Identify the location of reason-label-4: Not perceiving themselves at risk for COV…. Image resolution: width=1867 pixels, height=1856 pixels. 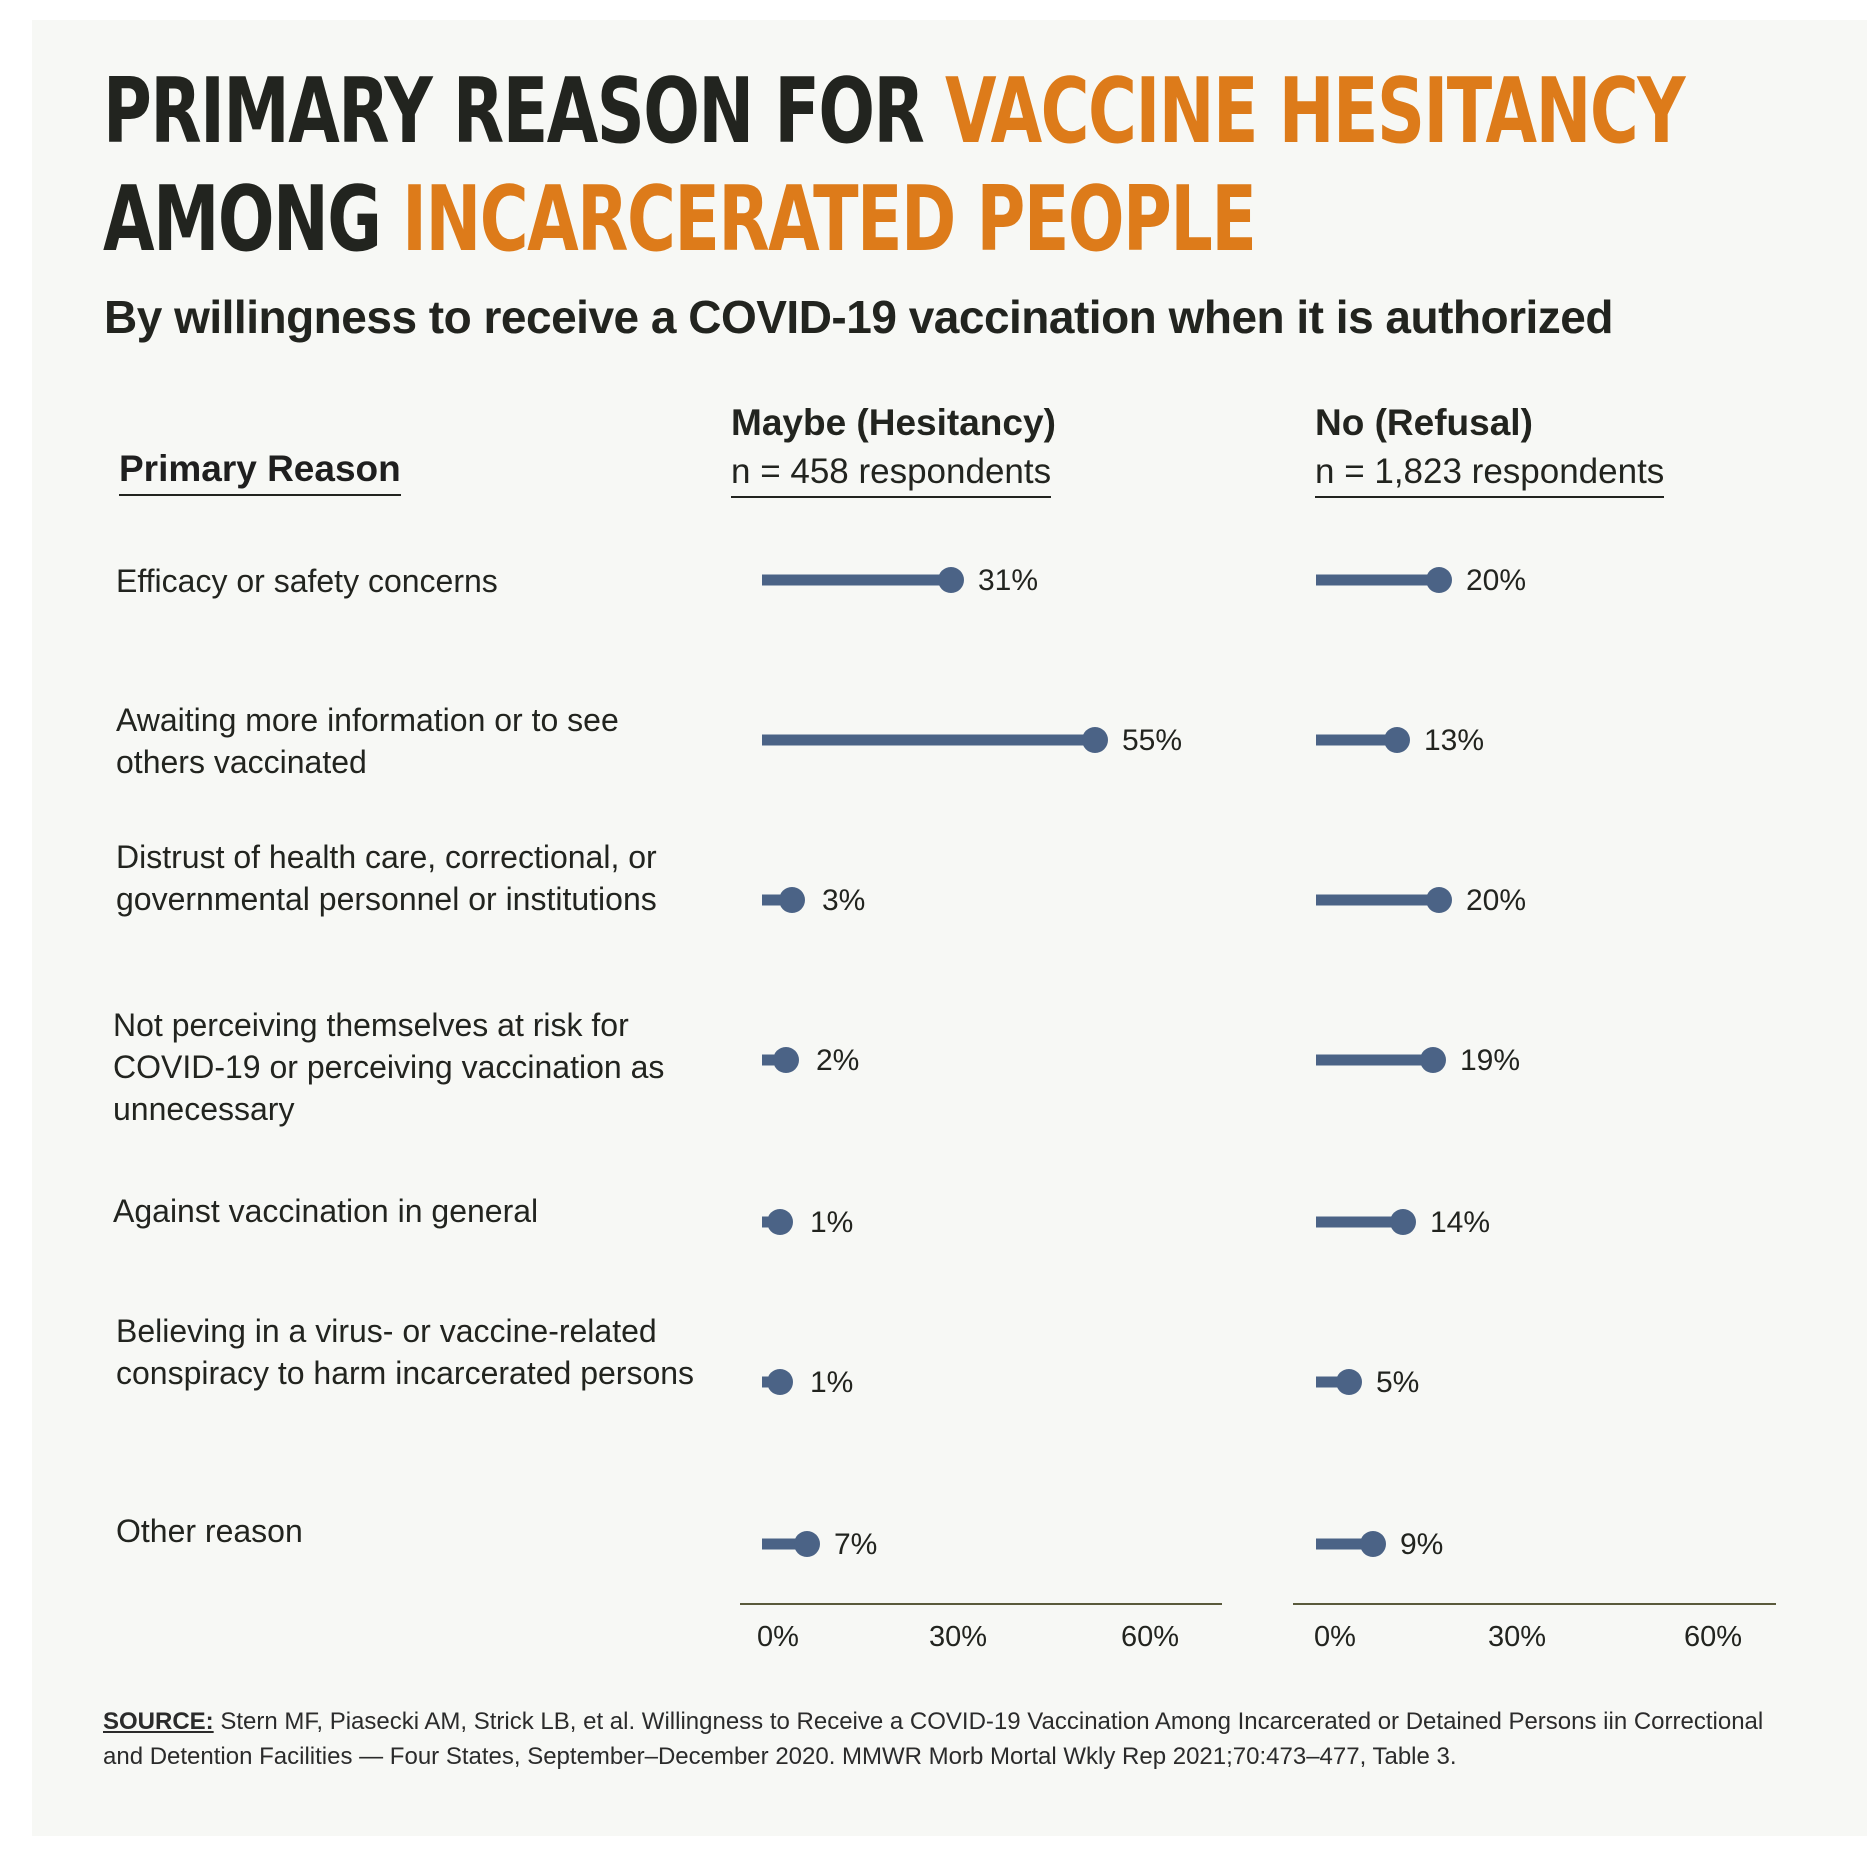
(433, 1067).